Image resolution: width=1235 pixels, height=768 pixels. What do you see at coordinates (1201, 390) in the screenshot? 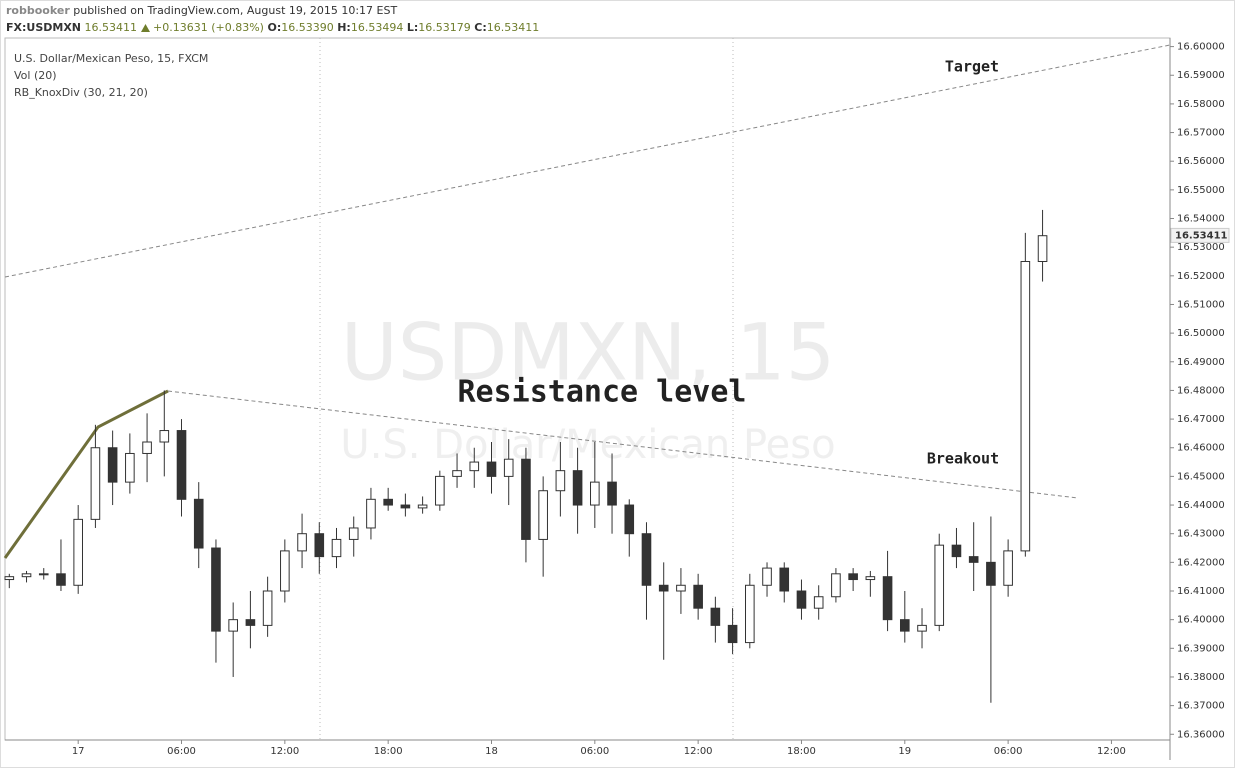
I see `y-tick-label: 16.48000` at bounding box center [1201, 390].